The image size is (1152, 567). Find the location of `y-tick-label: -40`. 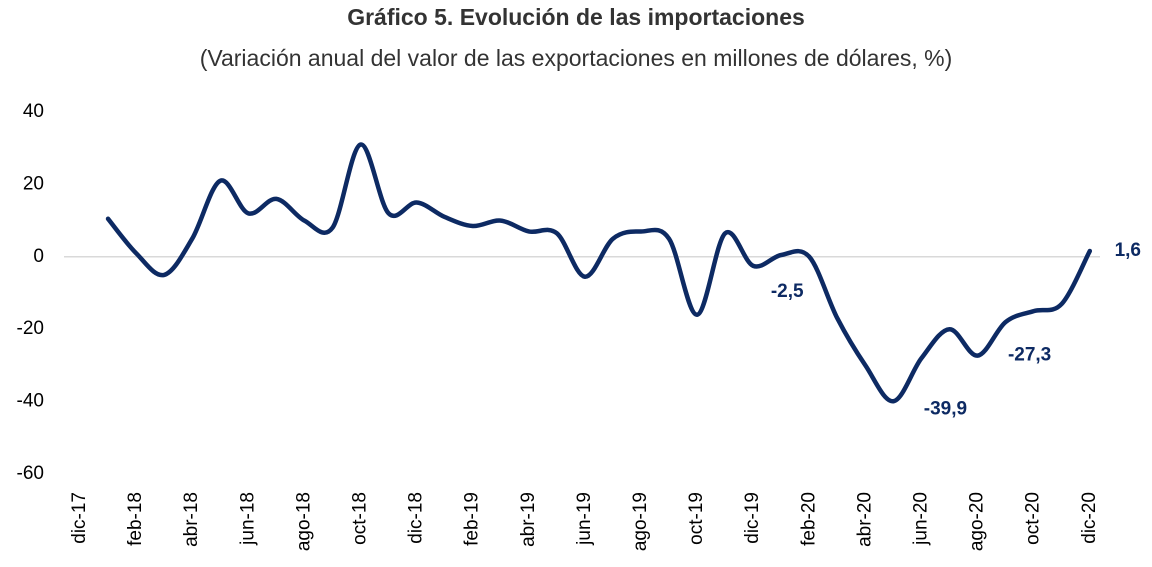

y-tick-label: -40 is located at coordinates (30, 401).